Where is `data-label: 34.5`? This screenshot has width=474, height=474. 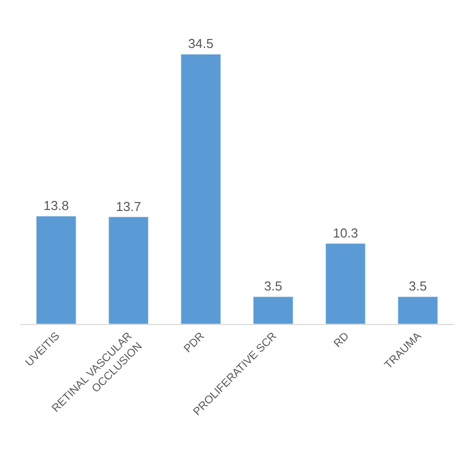
data-label: 34.5 is located at coordinates (201, 44).